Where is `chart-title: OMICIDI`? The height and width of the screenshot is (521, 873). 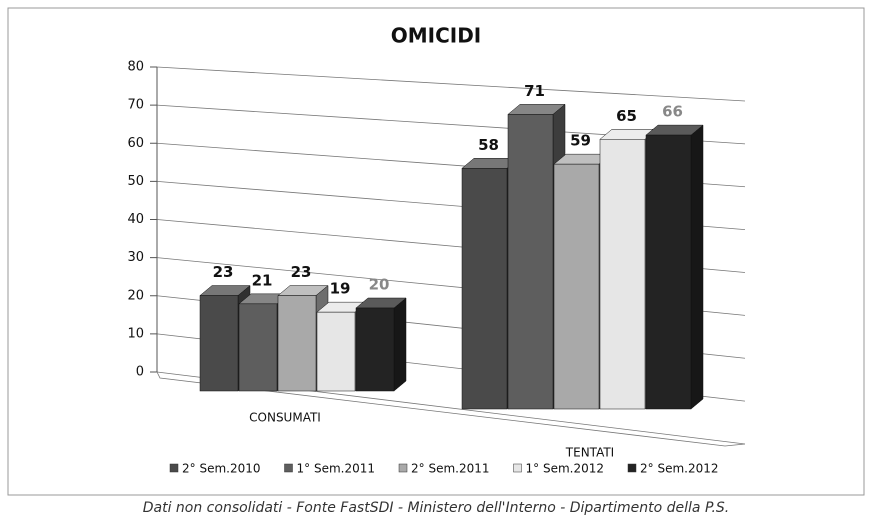
chart-title: OMICIDI is located at coordinates (436, 36).